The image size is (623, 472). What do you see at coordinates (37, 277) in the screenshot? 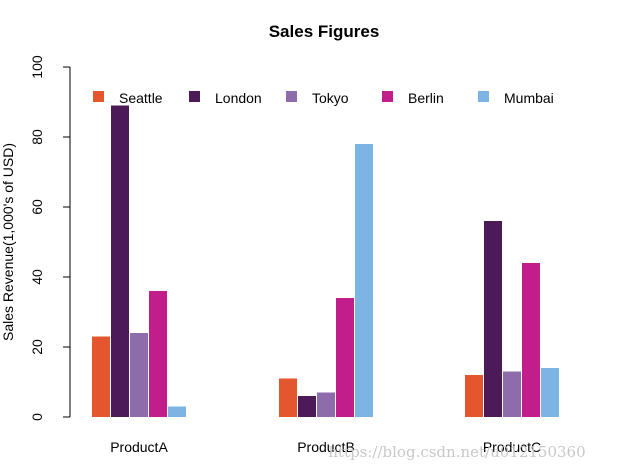
I see `y-tick-label: 40` at bounding box center [37, 277].